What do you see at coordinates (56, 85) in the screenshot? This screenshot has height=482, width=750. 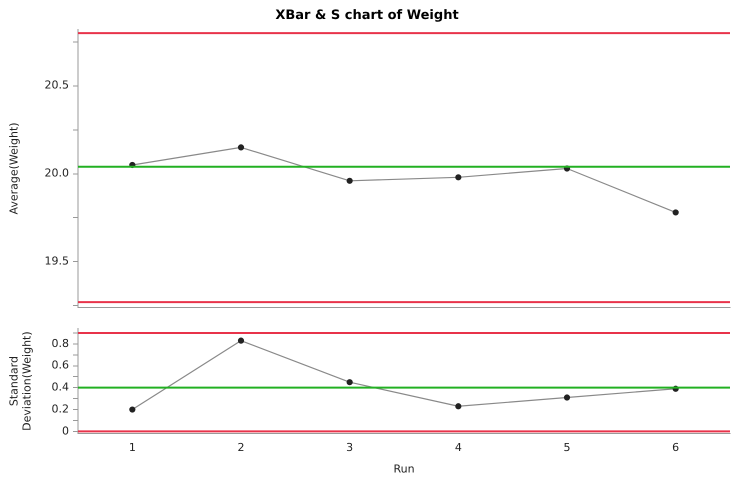 I see `y-tick-label: 20.5` at bounding box center [56, 85].